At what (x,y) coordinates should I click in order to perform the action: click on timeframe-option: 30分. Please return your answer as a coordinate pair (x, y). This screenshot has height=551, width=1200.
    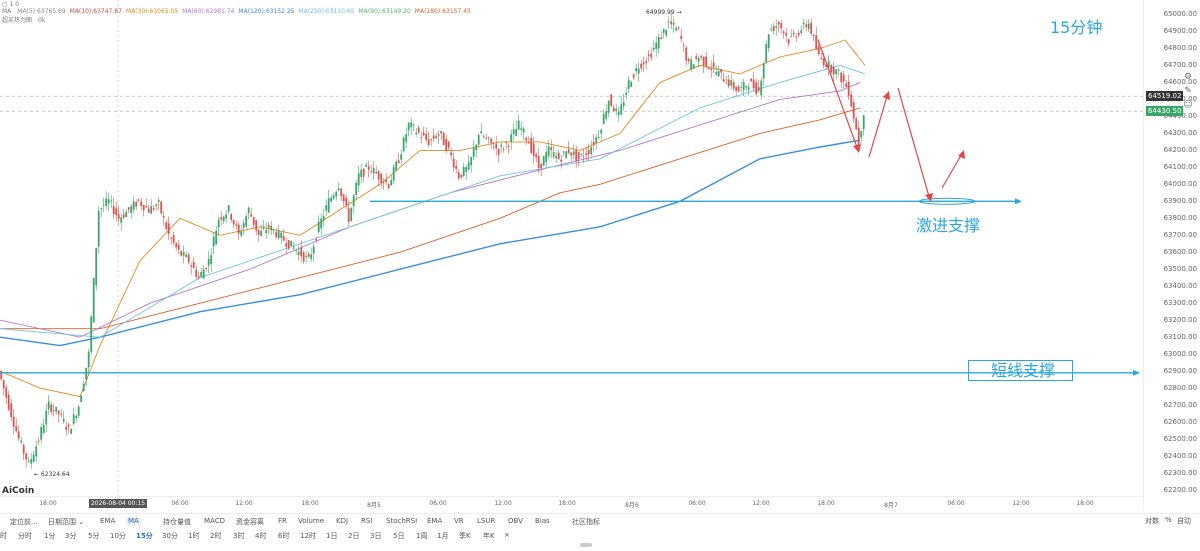
    Looking at the image, I should click on (170, 536).